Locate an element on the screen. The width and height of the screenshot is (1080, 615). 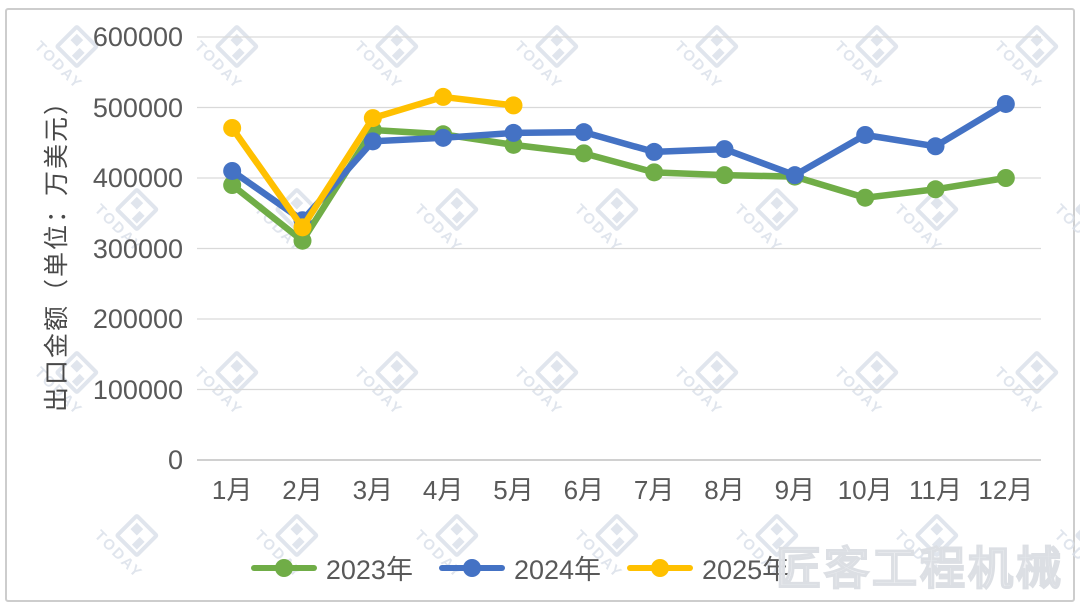
x-tick-label: 5月 is located at coordinates (513, 490).